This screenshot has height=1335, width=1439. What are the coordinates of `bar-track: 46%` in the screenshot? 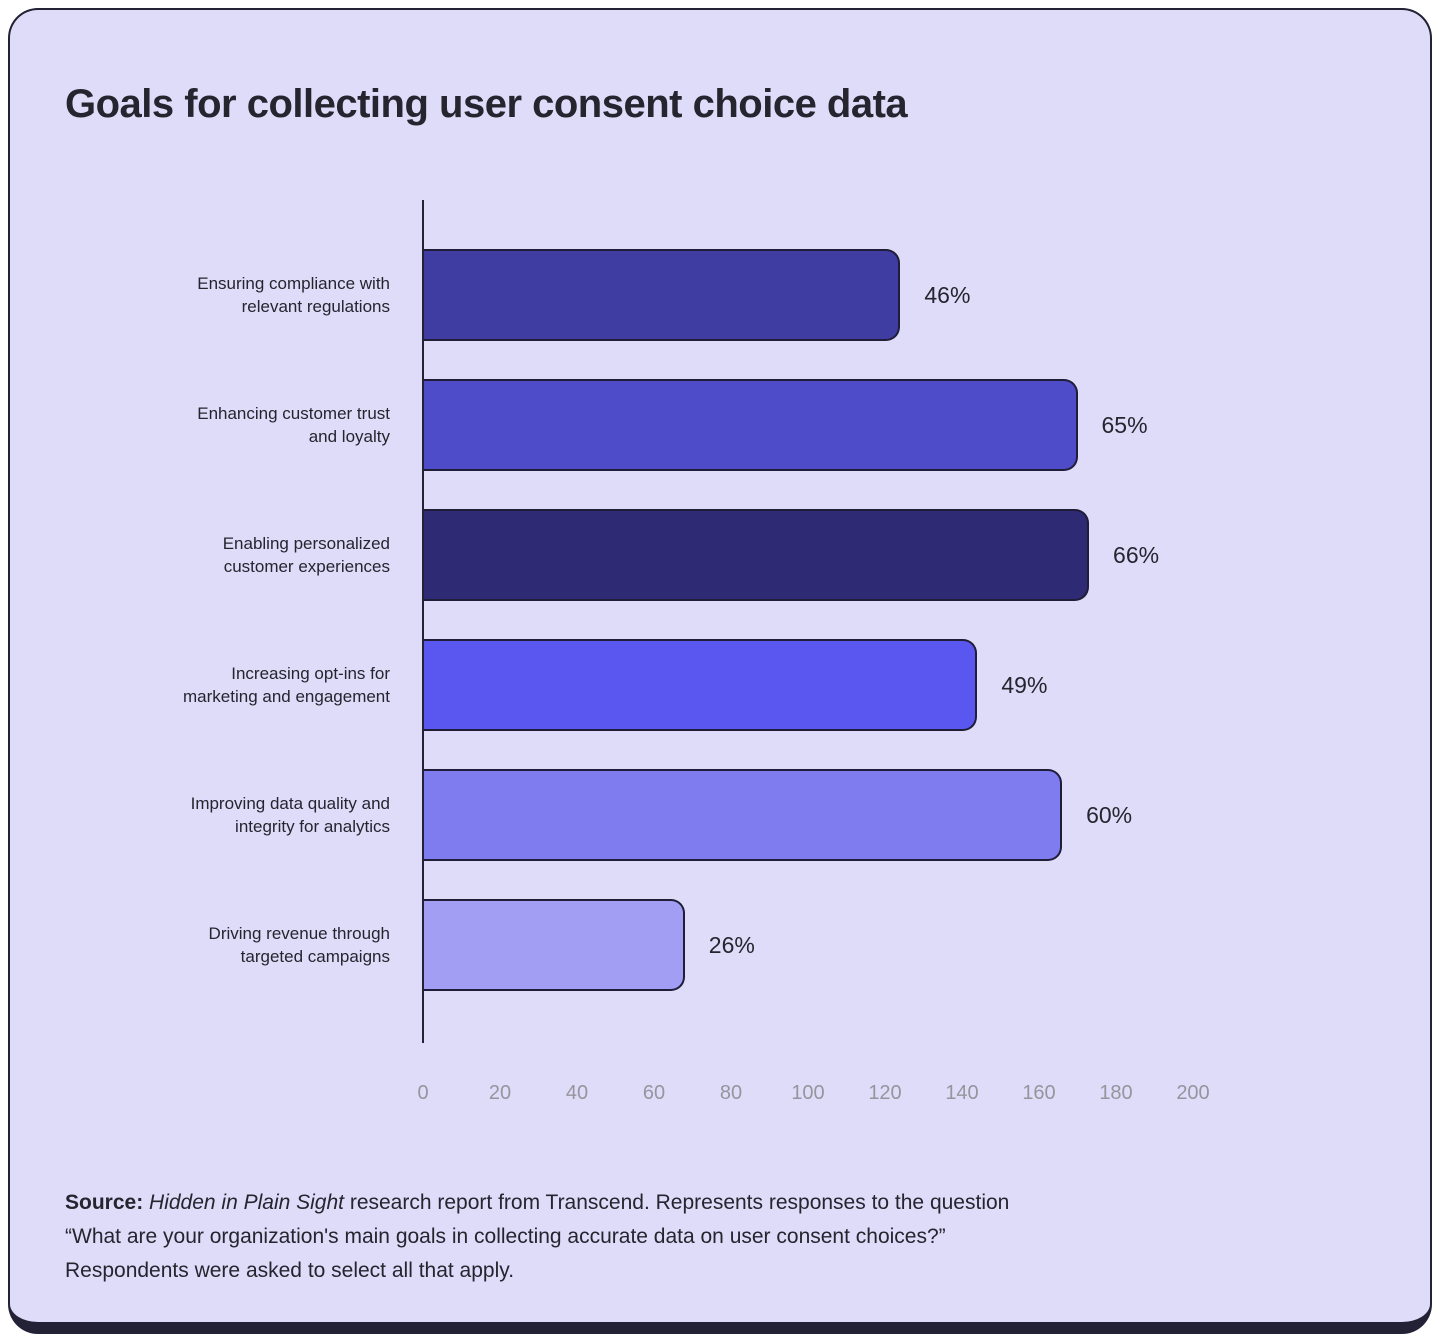 It's located at (809, 295).